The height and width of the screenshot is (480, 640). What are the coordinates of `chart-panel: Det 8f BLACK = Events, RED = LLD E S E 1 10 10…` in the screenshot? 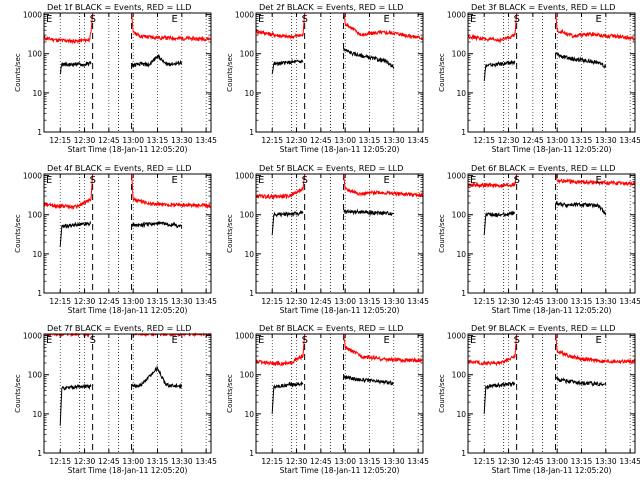 It's located at (327, 399).